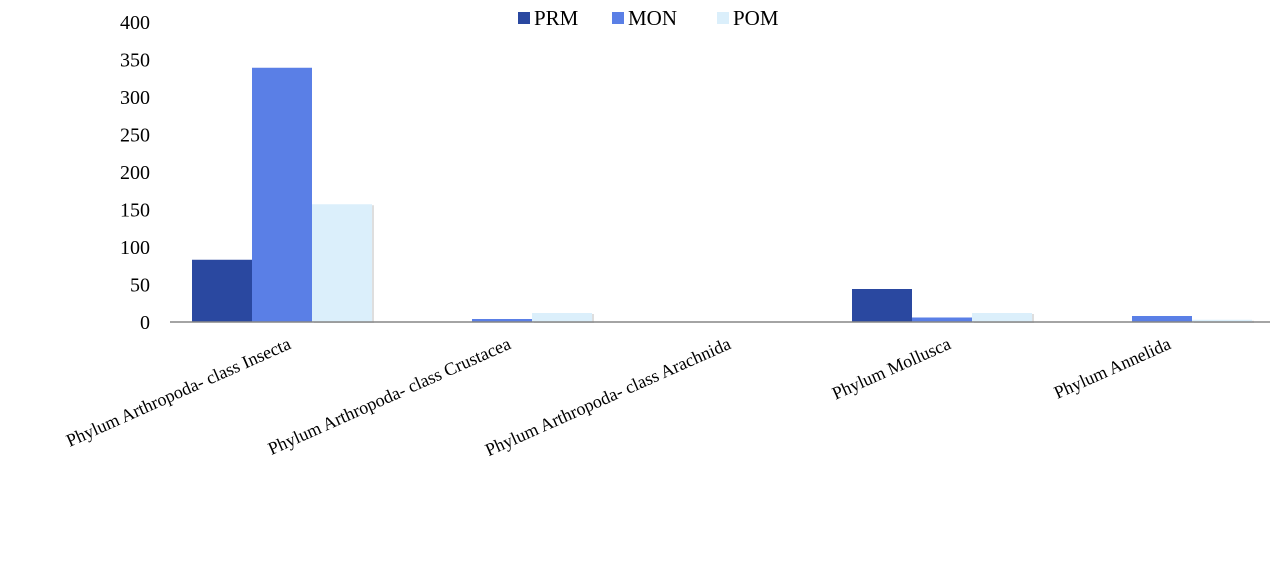 Image resolution: width=1286 pixels, height=561 pixels. I want to click on legend: PRM MON POM, so click(648, 18).